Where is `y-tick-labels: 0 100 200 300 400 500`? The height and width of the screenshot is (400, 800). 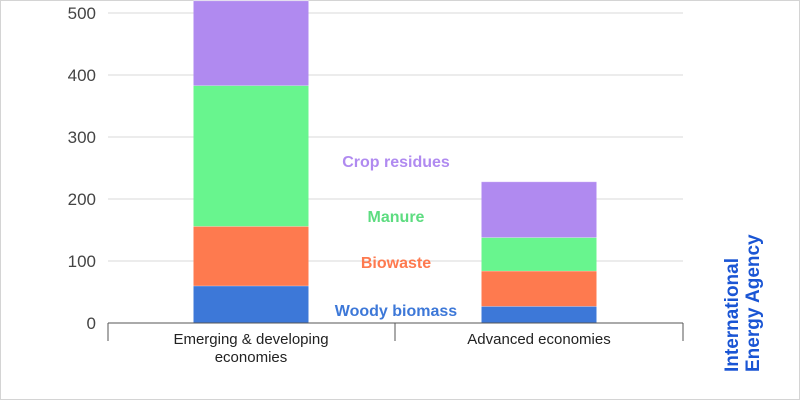
y-tick-labels: 0 100 200 300 400 500 is located at coordinates (82, 168).